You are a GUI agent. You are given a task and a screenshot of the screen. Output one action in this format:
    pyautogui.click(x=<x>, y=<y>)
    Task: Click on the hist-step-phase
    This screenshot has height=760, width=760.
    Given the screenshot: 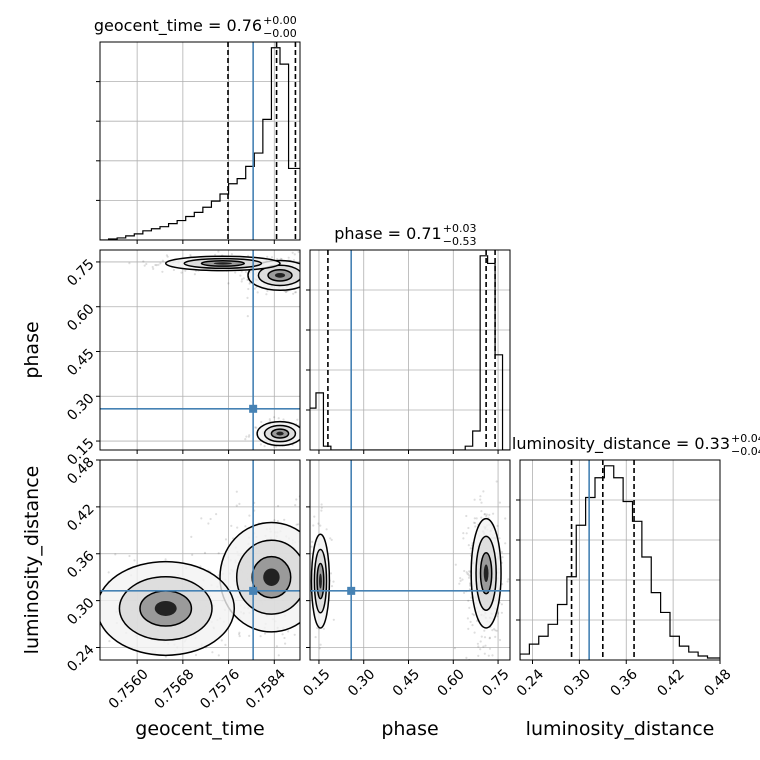 What is the action you would take?
    pyautogui.click(x=410, y=352)
    